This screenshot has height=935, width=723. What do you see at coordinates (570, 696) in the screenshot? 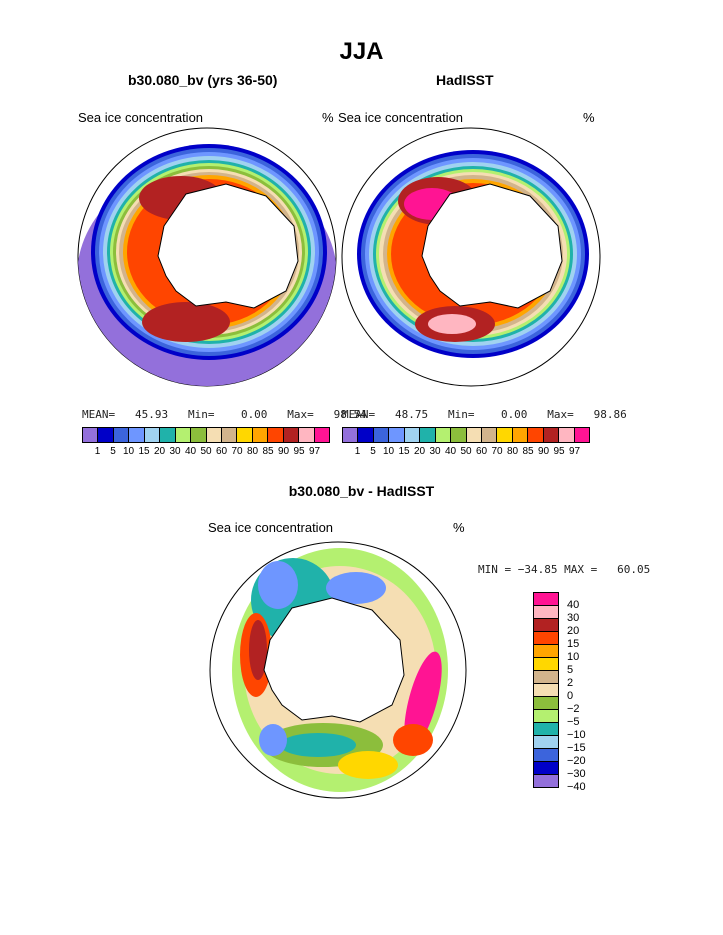
I see `colorbar-tick-label: 0` at bounding box center [570, 696].